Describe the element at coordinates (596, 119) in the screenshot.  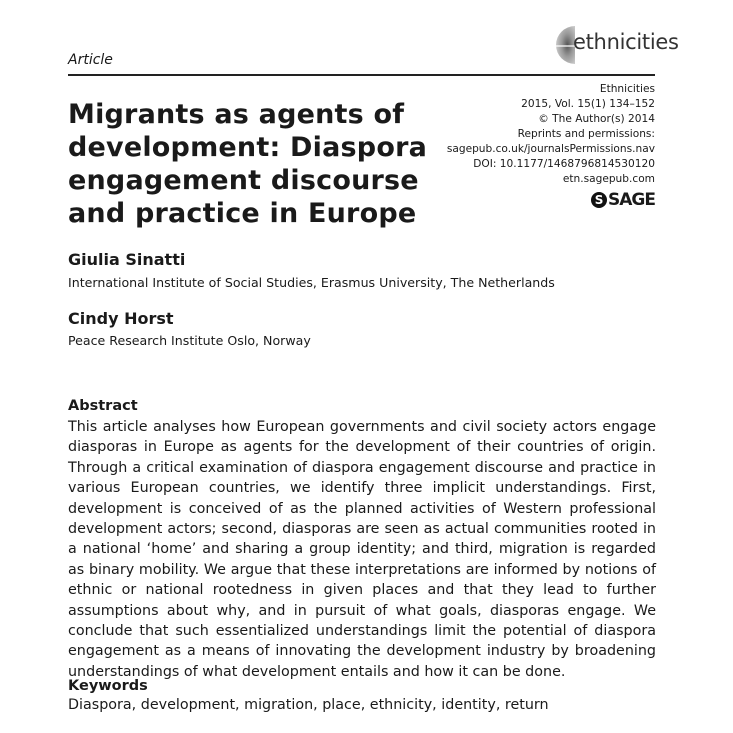
I see `copyright: © The Author(s) 2014` at that location.